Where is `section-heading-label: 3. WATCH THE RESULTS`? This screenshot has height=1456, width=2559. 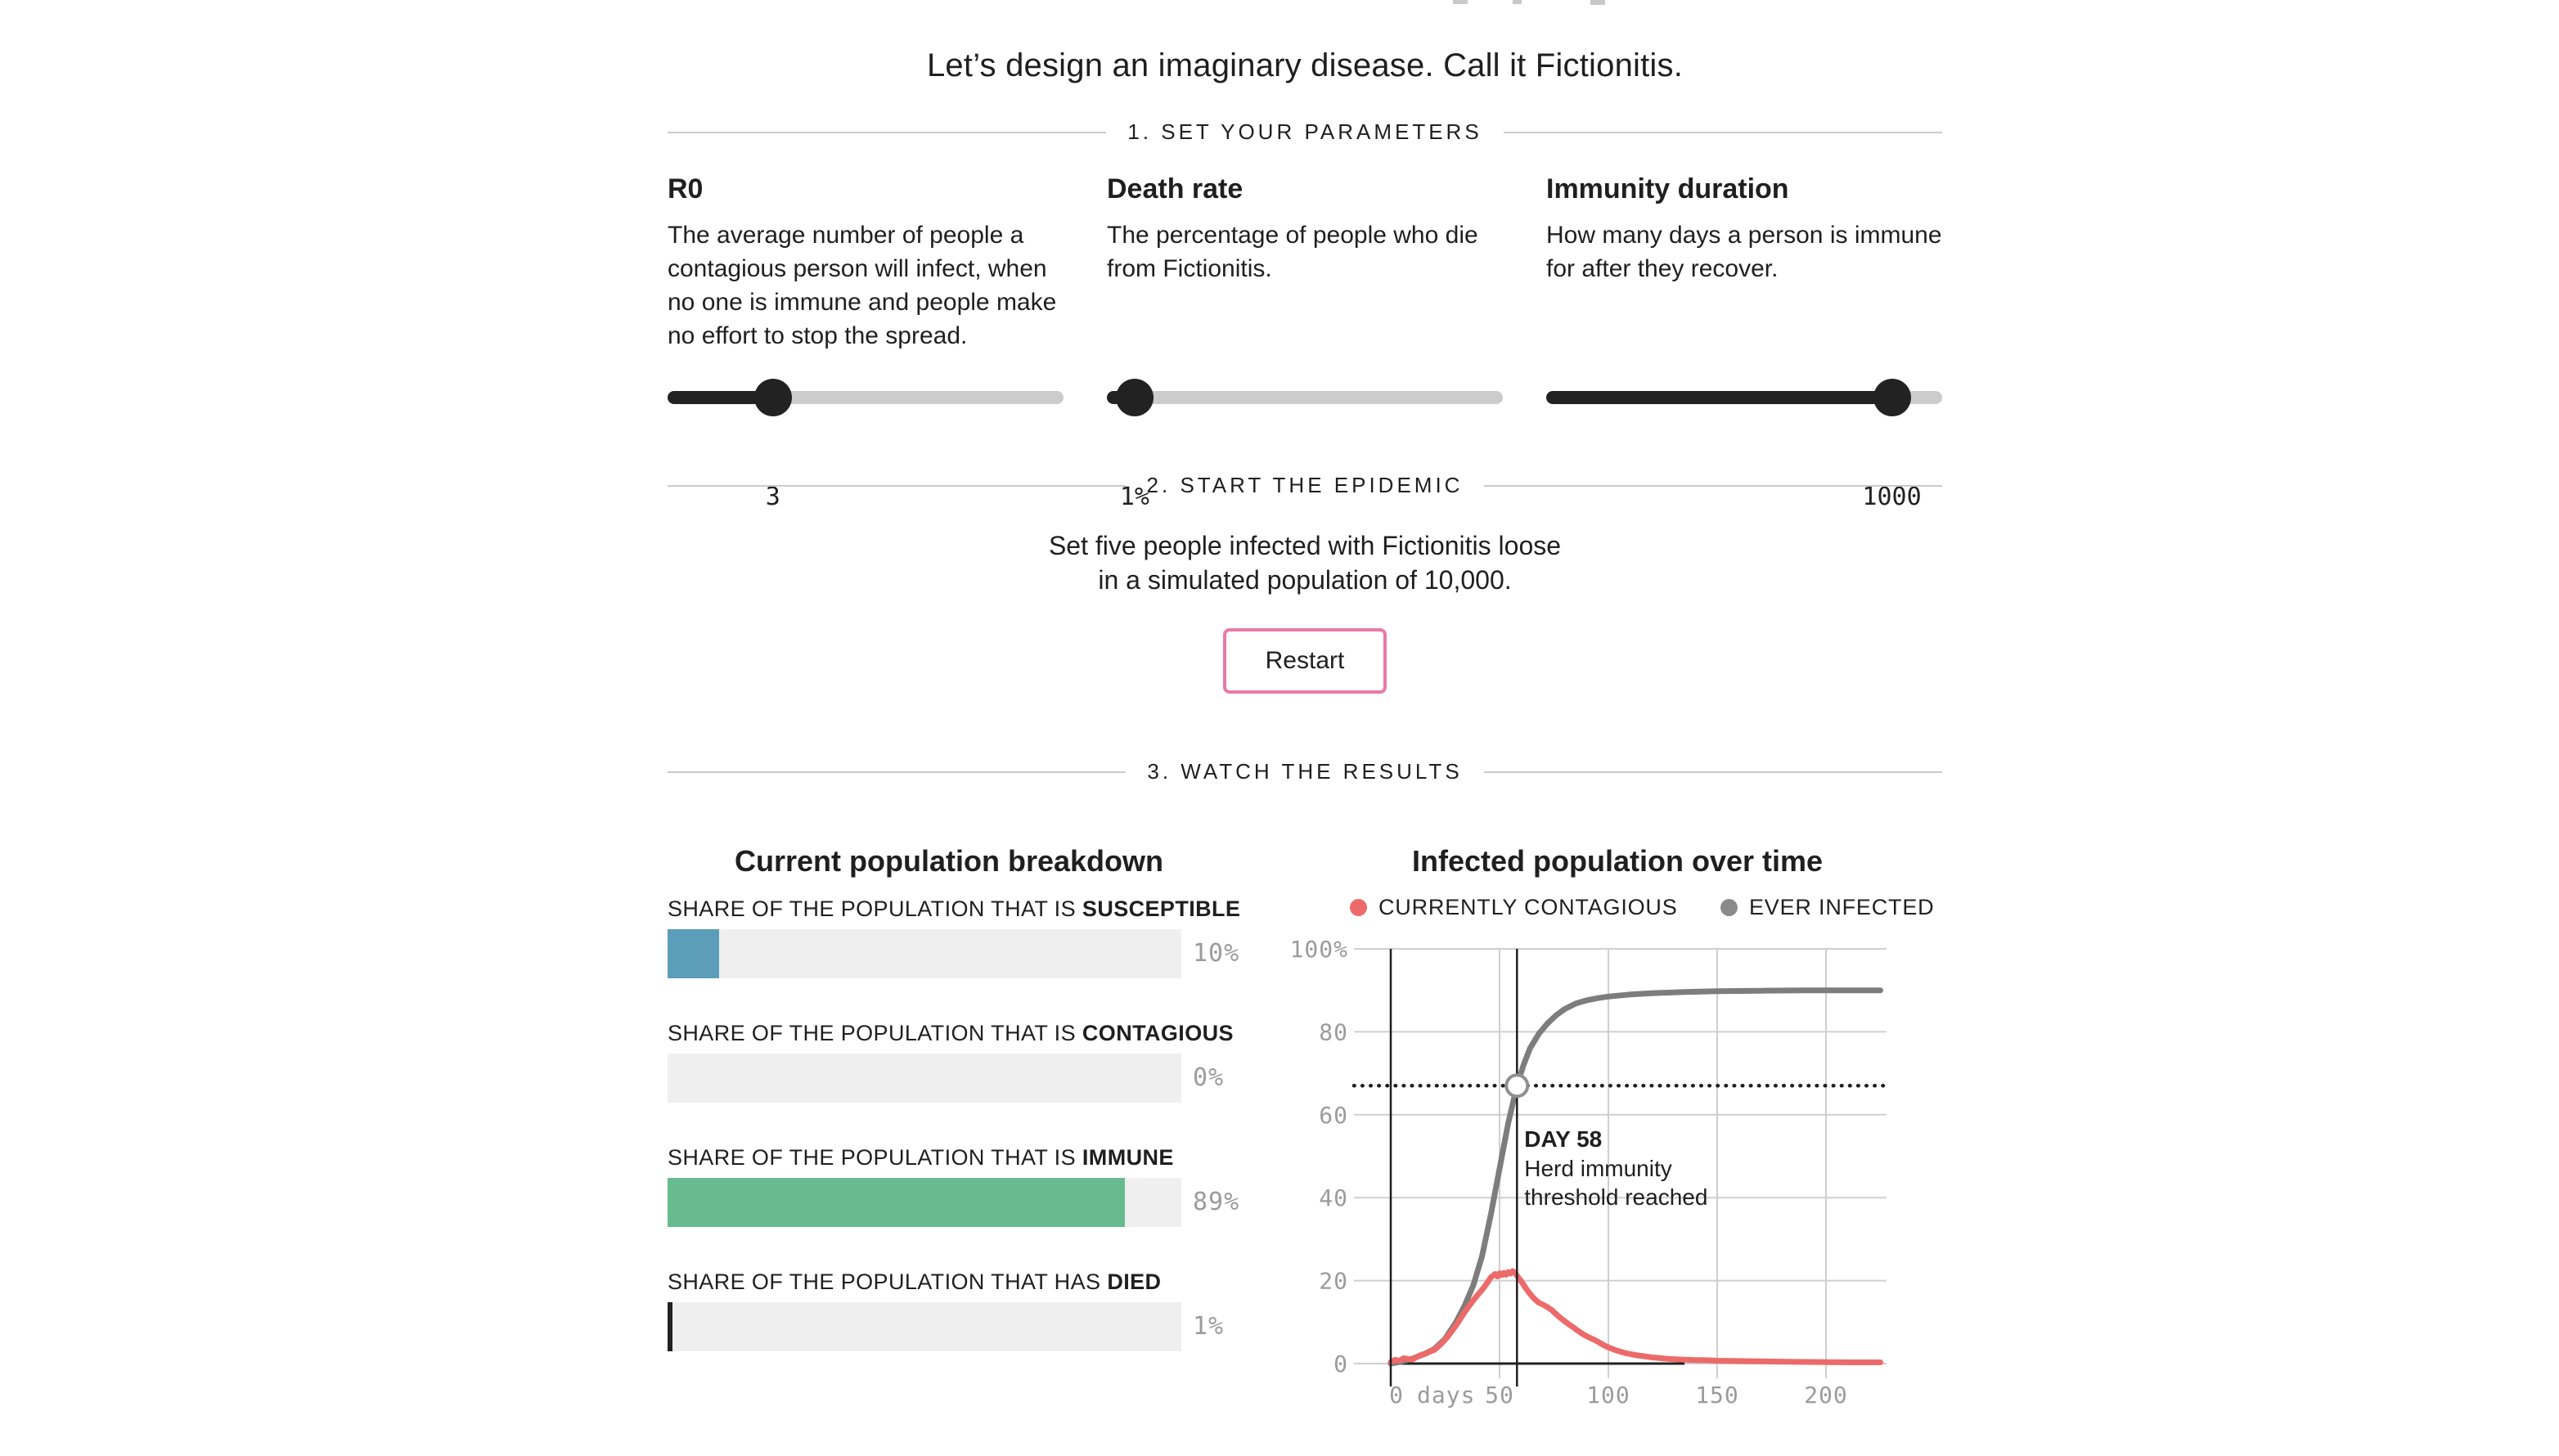 section-heading-label: 3. WATCH THE RESULTS is located at coordinates (1305, 772).